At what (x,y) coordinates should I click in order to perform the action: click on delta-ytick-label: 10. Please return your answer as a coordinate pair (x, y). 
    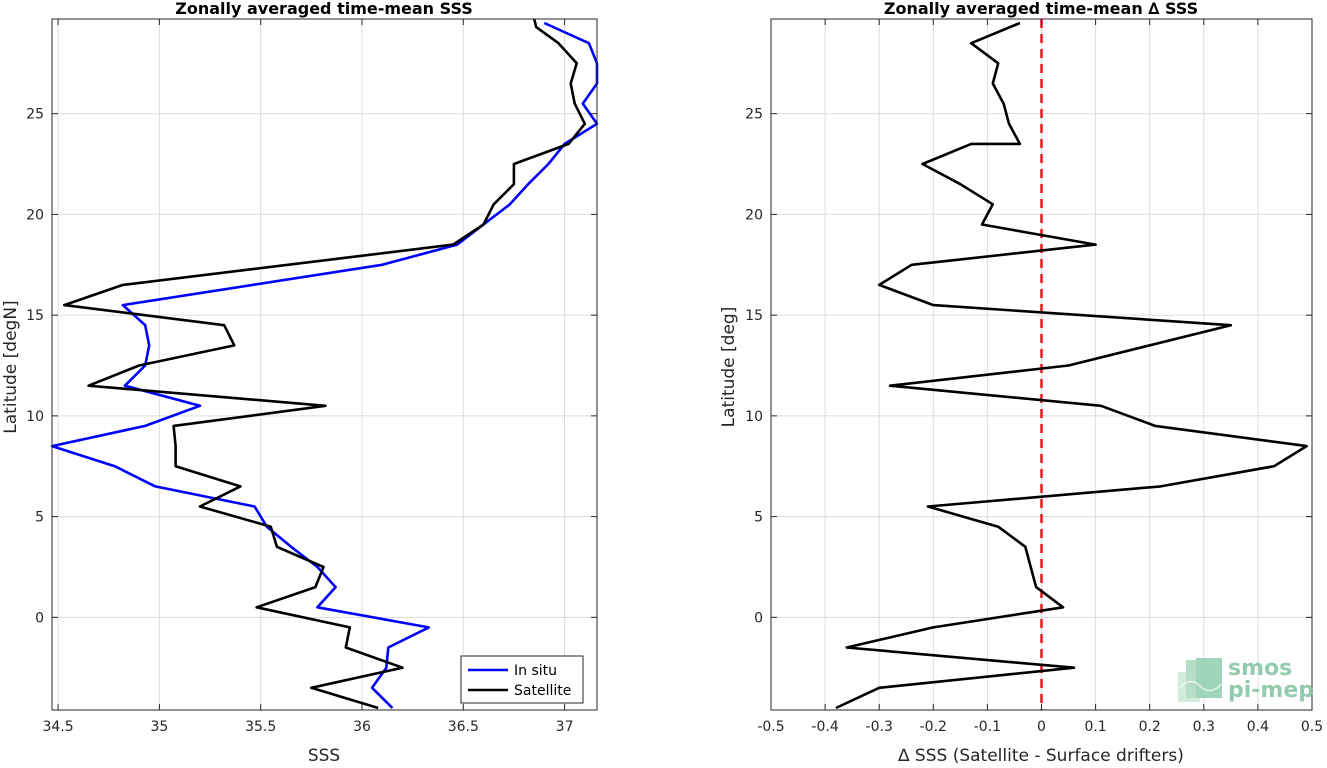
    Looking at the image, I should click on (754, 417).